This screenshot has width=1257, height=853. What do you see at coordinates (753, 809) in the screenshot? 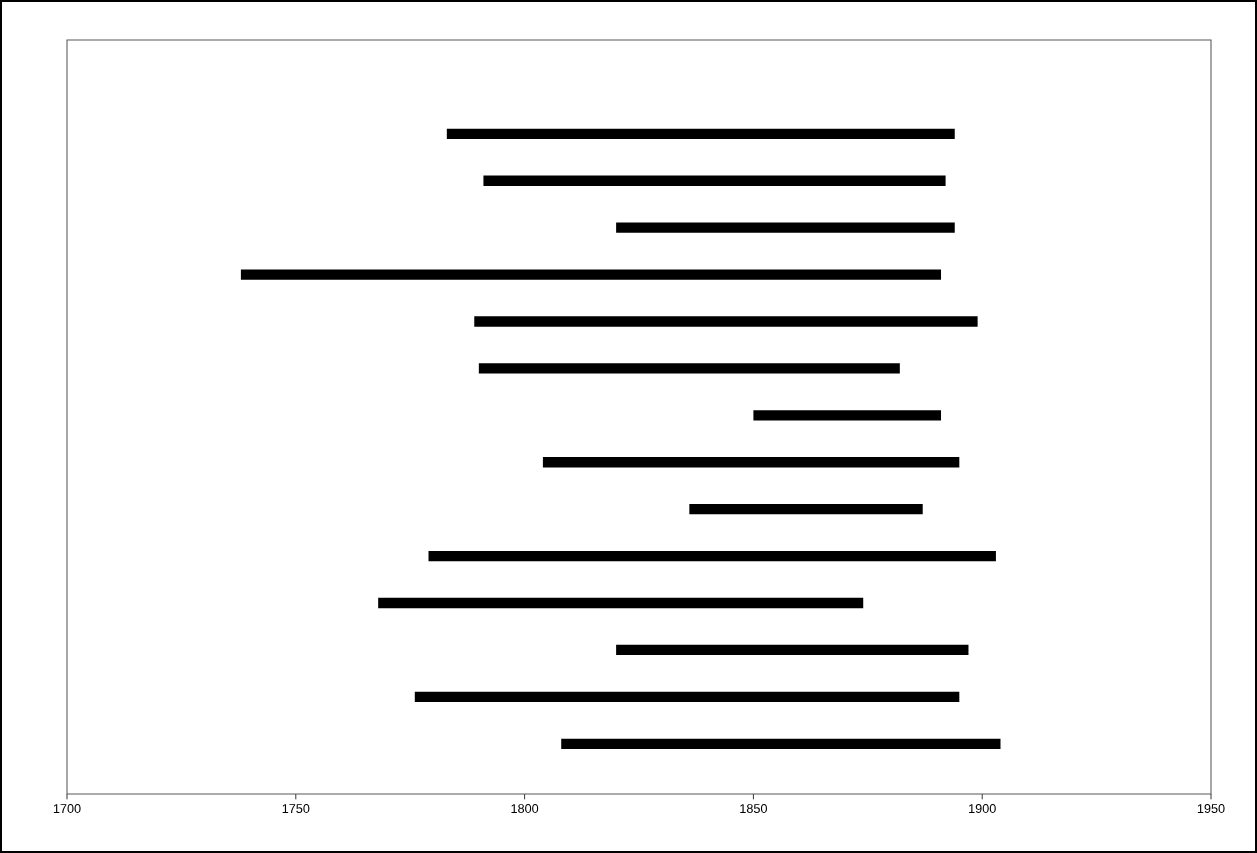
I see `x-tick-label: 1850` at bounding box center [753, 809].